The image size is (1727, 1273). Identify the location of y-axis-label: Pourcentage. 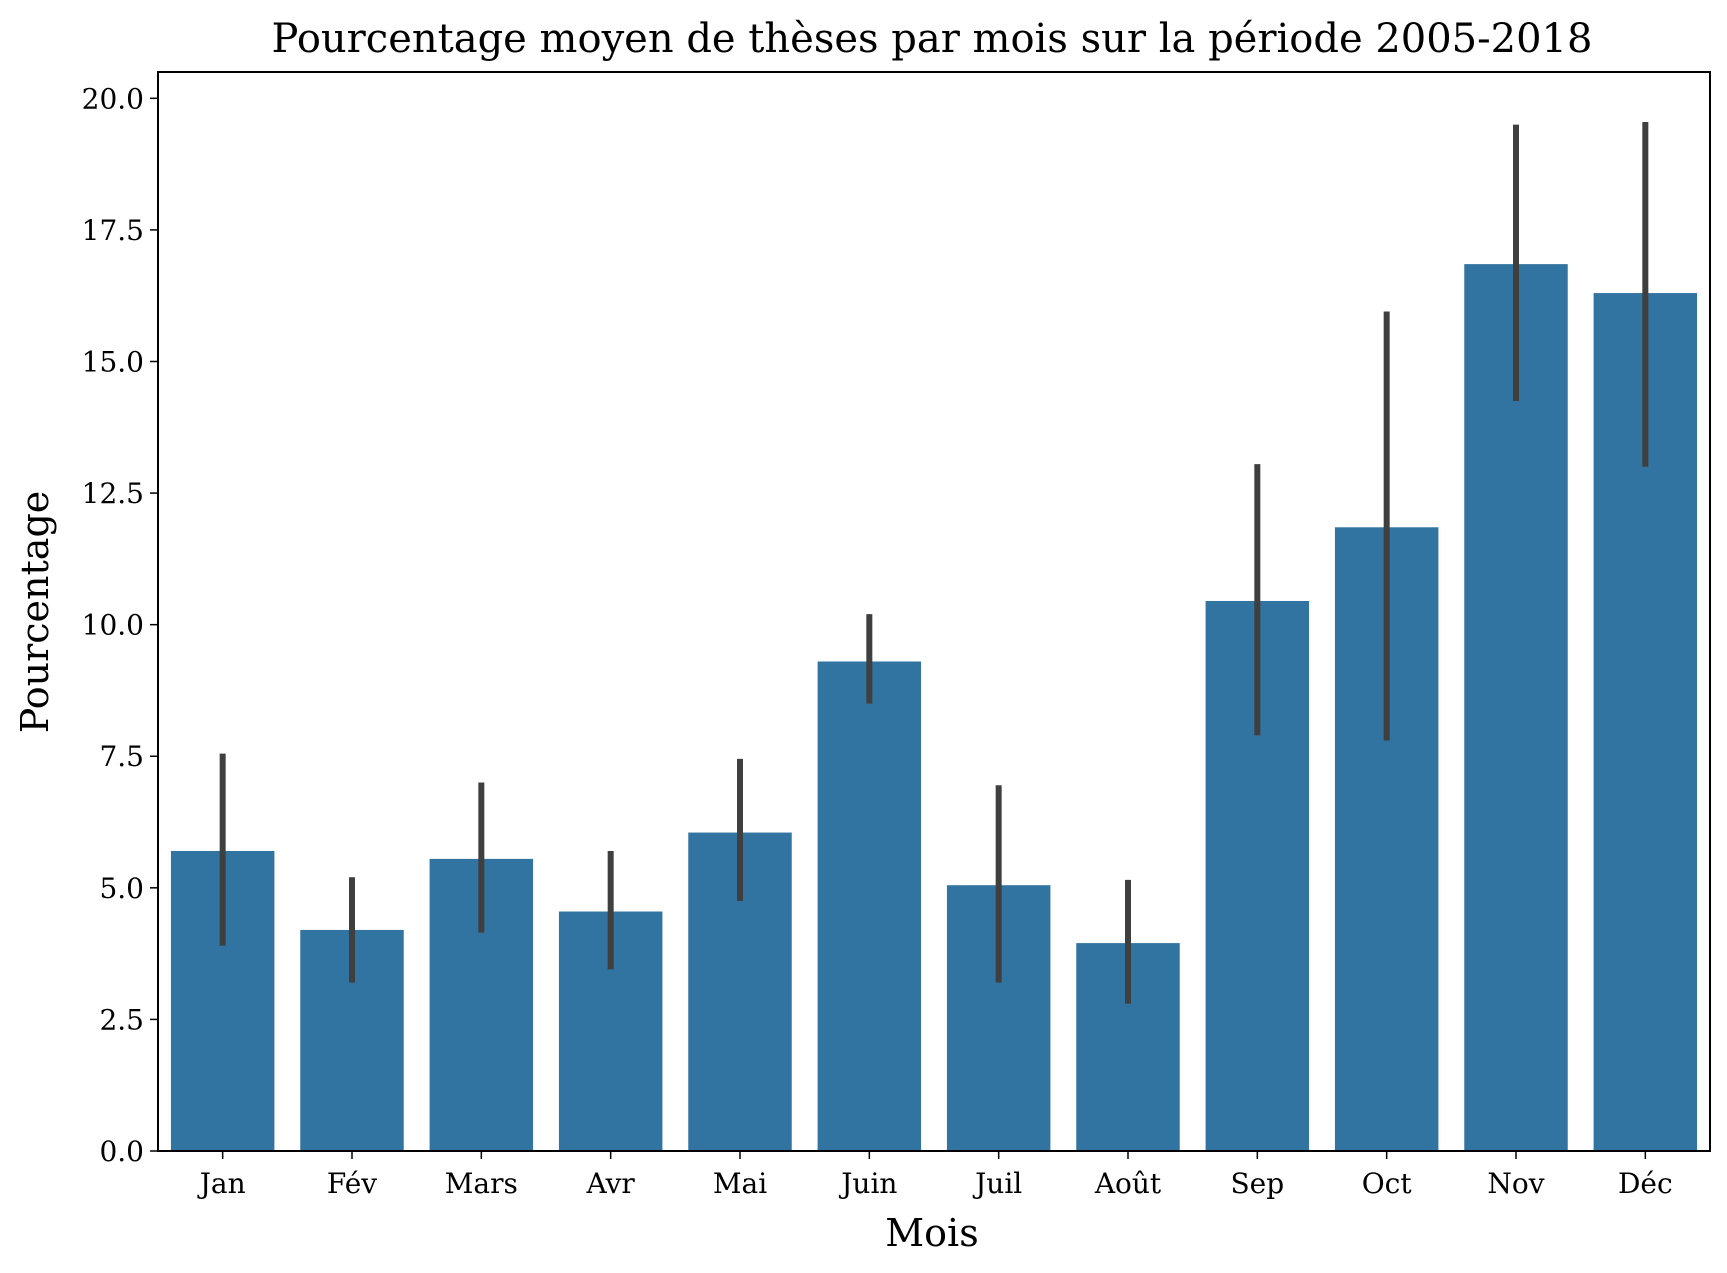
(35, 612).